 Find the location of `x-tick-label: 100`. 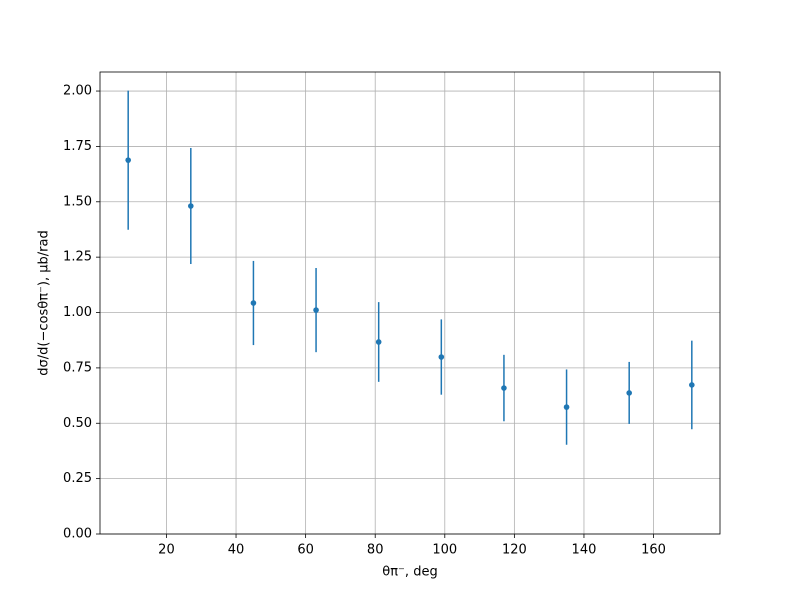

x-tick-label: 100 is located at coordinates (444, 550).